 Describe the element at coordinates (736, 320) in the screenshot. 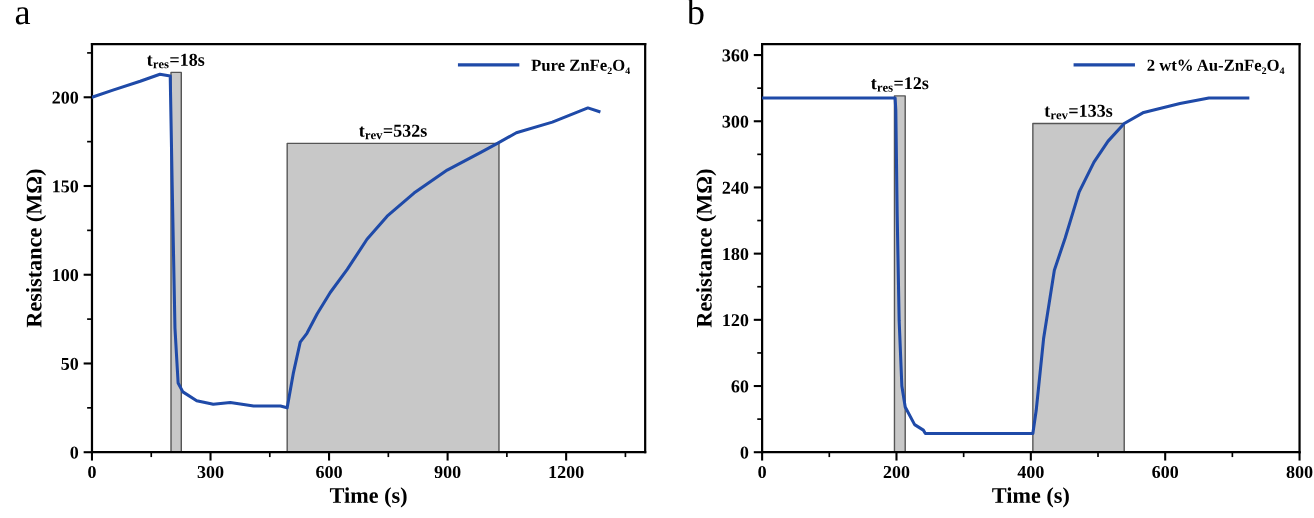

I see `y-tick-label: 120` at that location.